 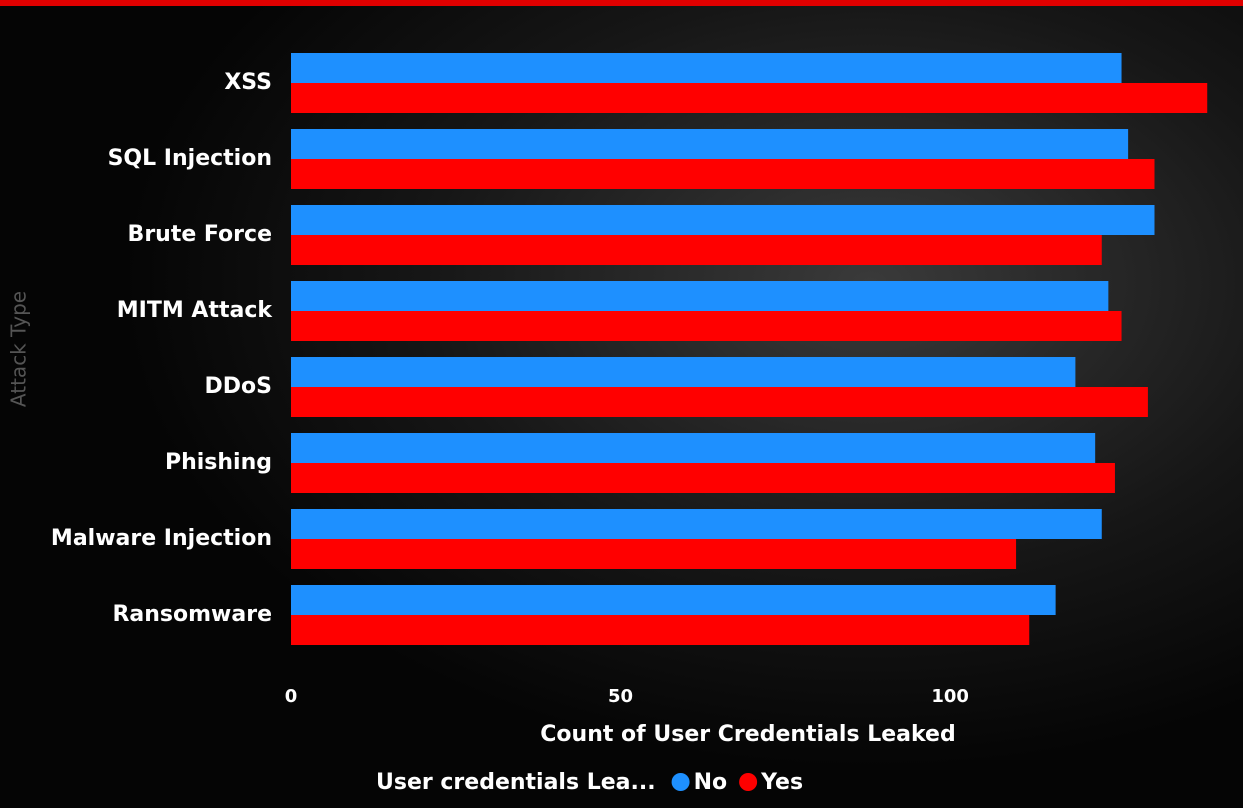 What do you see at coordinates (19, 349) in the screenshot?
I see `y-axis-title: Attack Type` at bounding box center [19, 349].